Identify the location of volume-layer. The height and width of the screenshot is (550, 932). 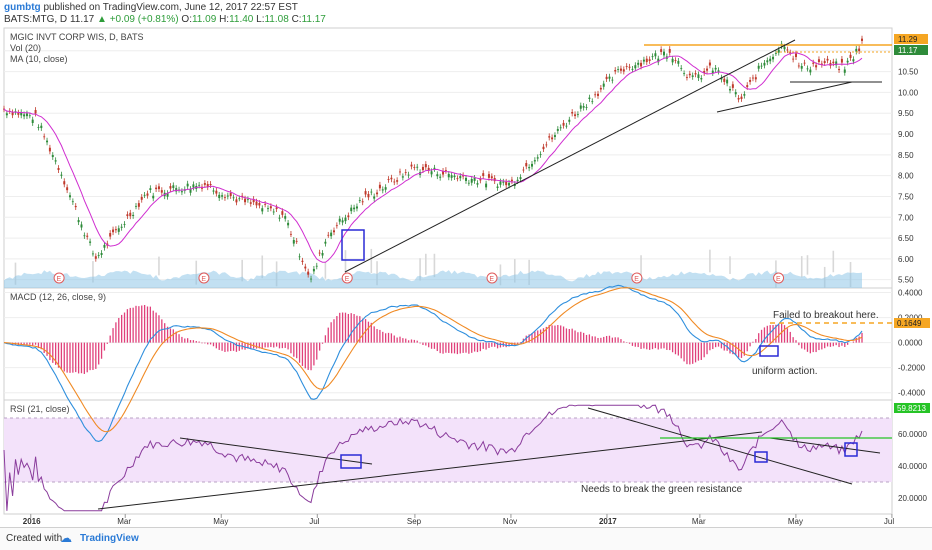
(433, 268).